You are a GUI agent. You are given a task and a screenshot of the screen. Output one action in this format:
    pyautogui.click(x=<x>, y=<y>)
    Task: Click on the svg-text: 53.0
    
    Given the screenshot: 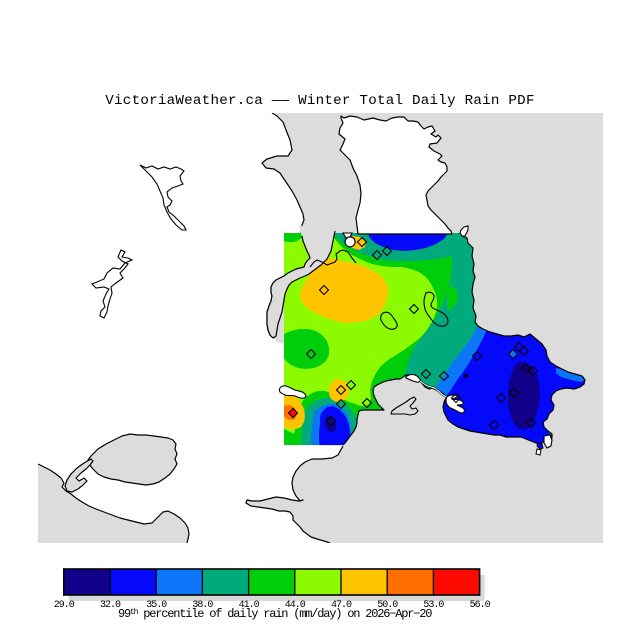 What is the action you would take?
    pyautogui.click(x=433, y=605)
    